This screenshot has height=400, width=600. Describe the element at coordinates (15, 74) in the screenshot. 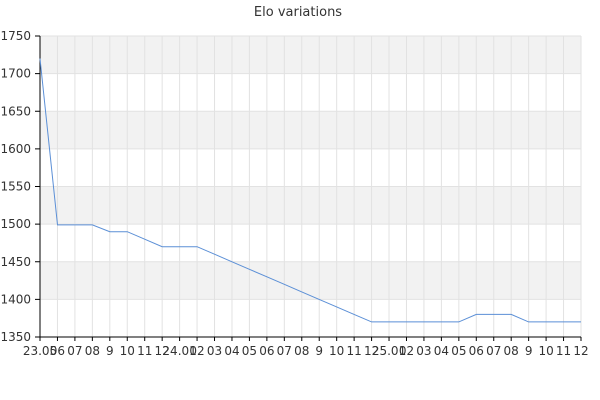

I see `y-tick-label: 1700` at that location.